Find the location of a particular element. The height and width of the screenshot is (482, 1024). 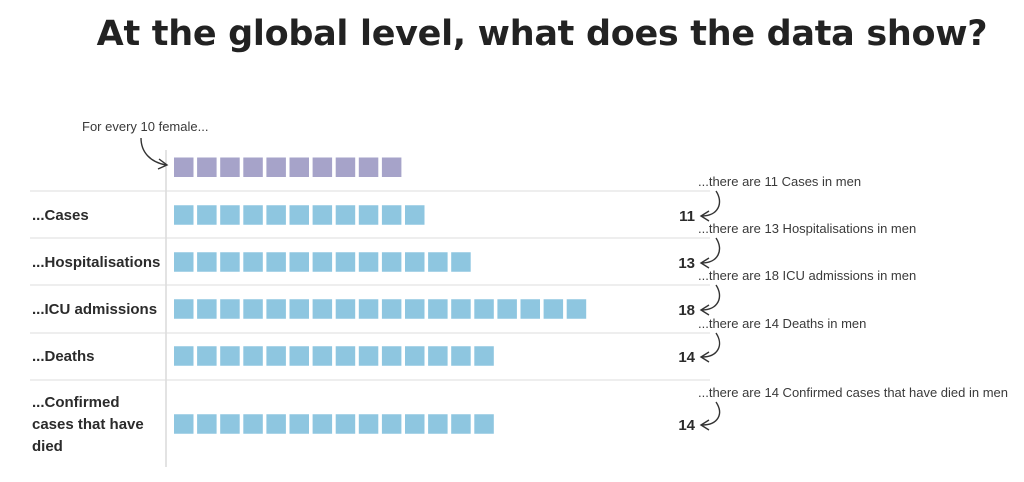

value-label: 13 is located at coordinates (686, 263).